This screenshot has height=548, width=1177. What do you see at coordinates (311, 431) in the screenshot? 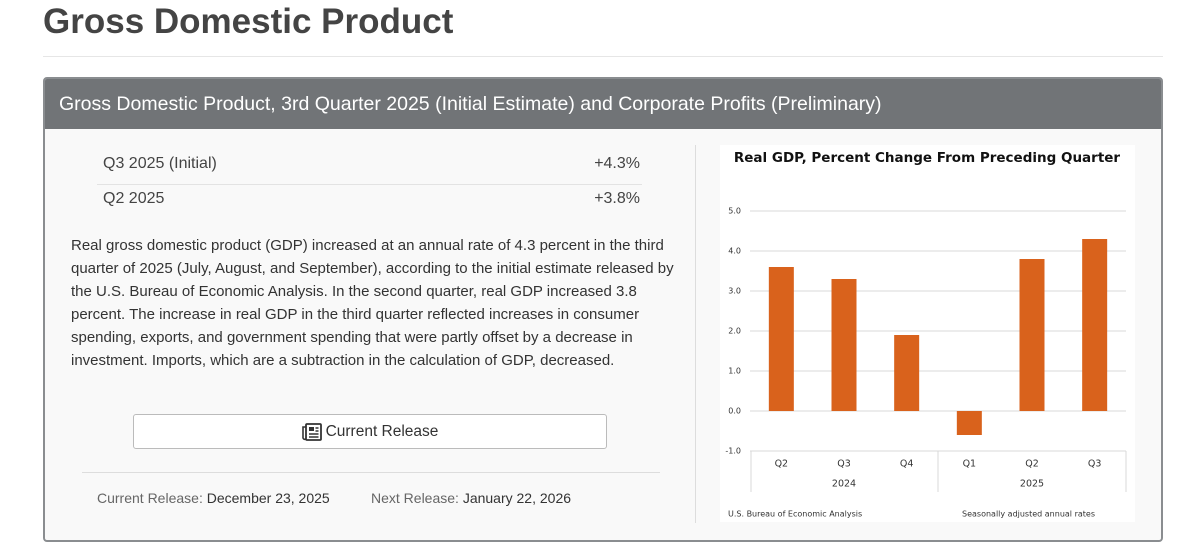
I see `newspaper-icon` at bounding box center [311, 431].